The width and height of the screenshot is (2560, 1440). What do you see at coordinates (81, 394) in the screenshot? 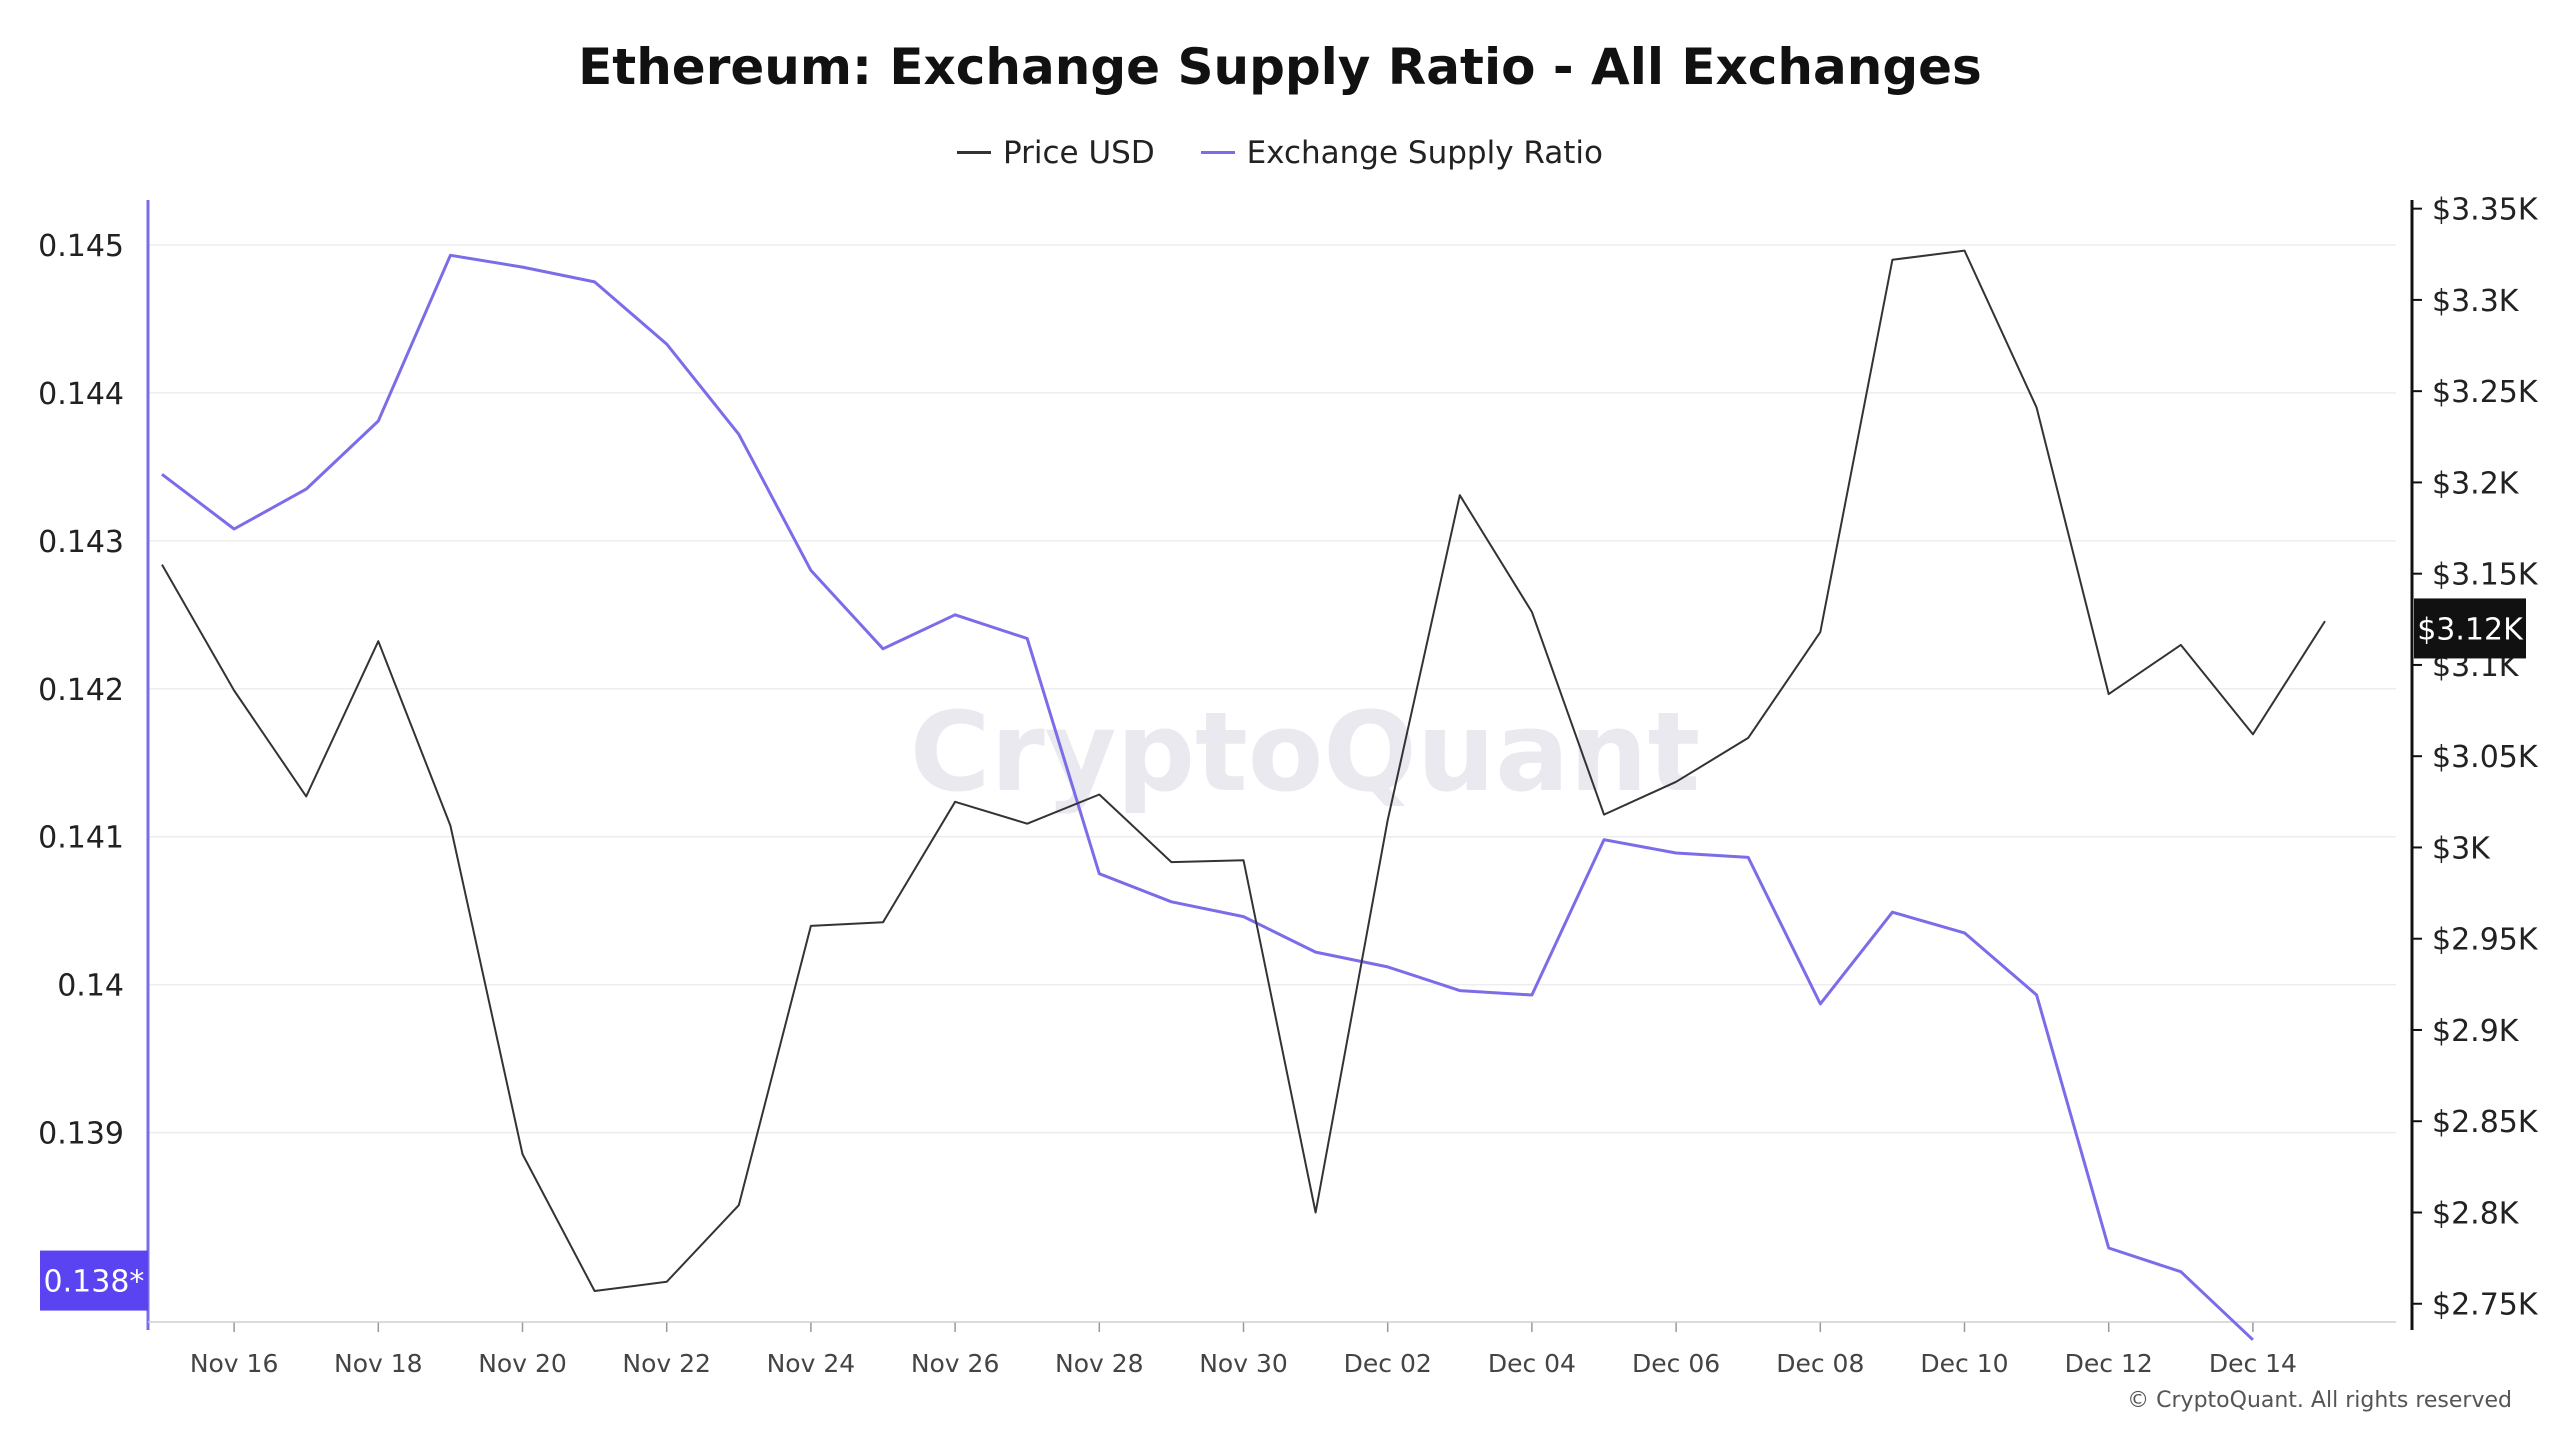
I see `left-tick-label: 0.144` at bounding box center [81, 394].